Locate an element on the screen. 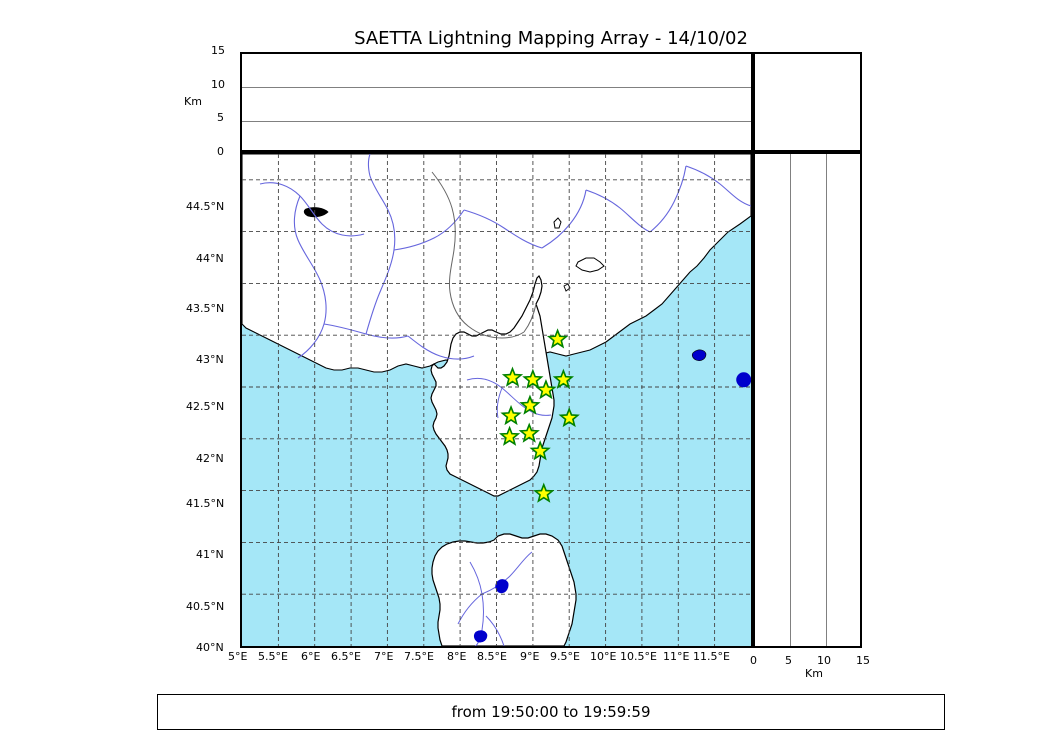 The image size is (1050, 750). top-panel-ytick-10: 10 is located at coordinates (218, 84).